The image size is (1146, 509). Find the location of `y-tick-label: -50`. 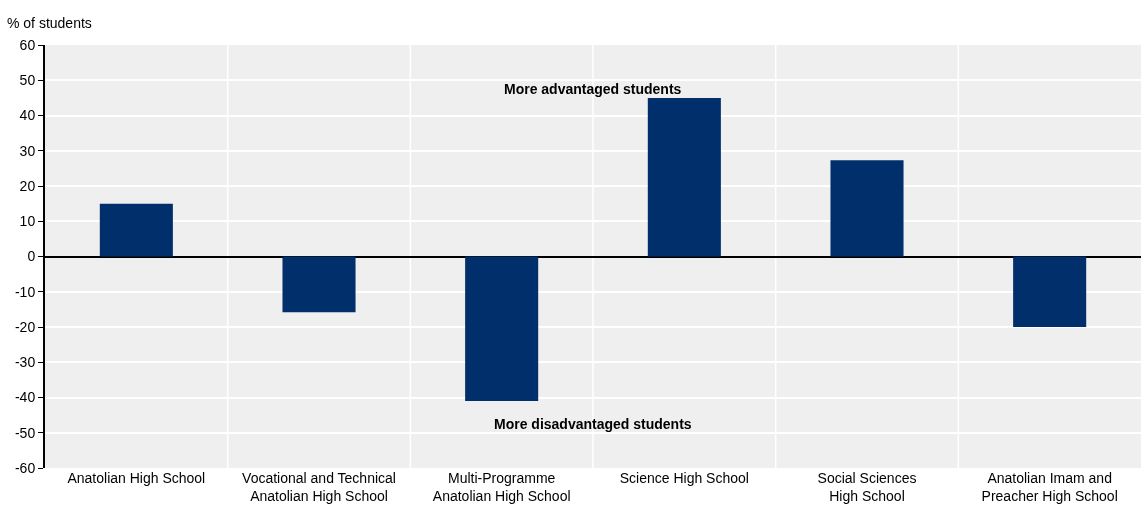

y-tick-label: -50 is located at coordinates (25, 432).